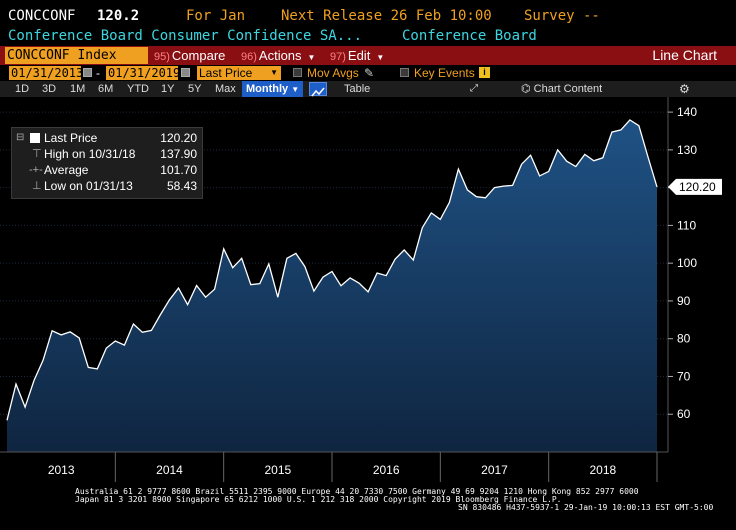  What do you see at coordinates (686, 225) in the screenshot?
I see `y-tick-label: 110` at bounding box center [686, 225].